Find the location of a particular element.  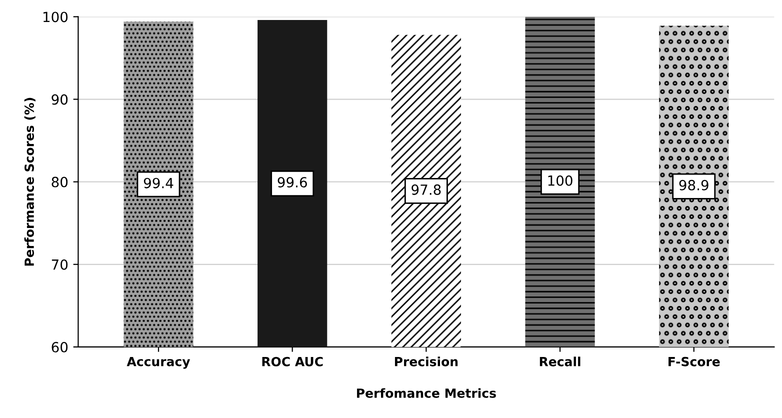

y-tick-label: 100 is located at coordinates (55, 17).